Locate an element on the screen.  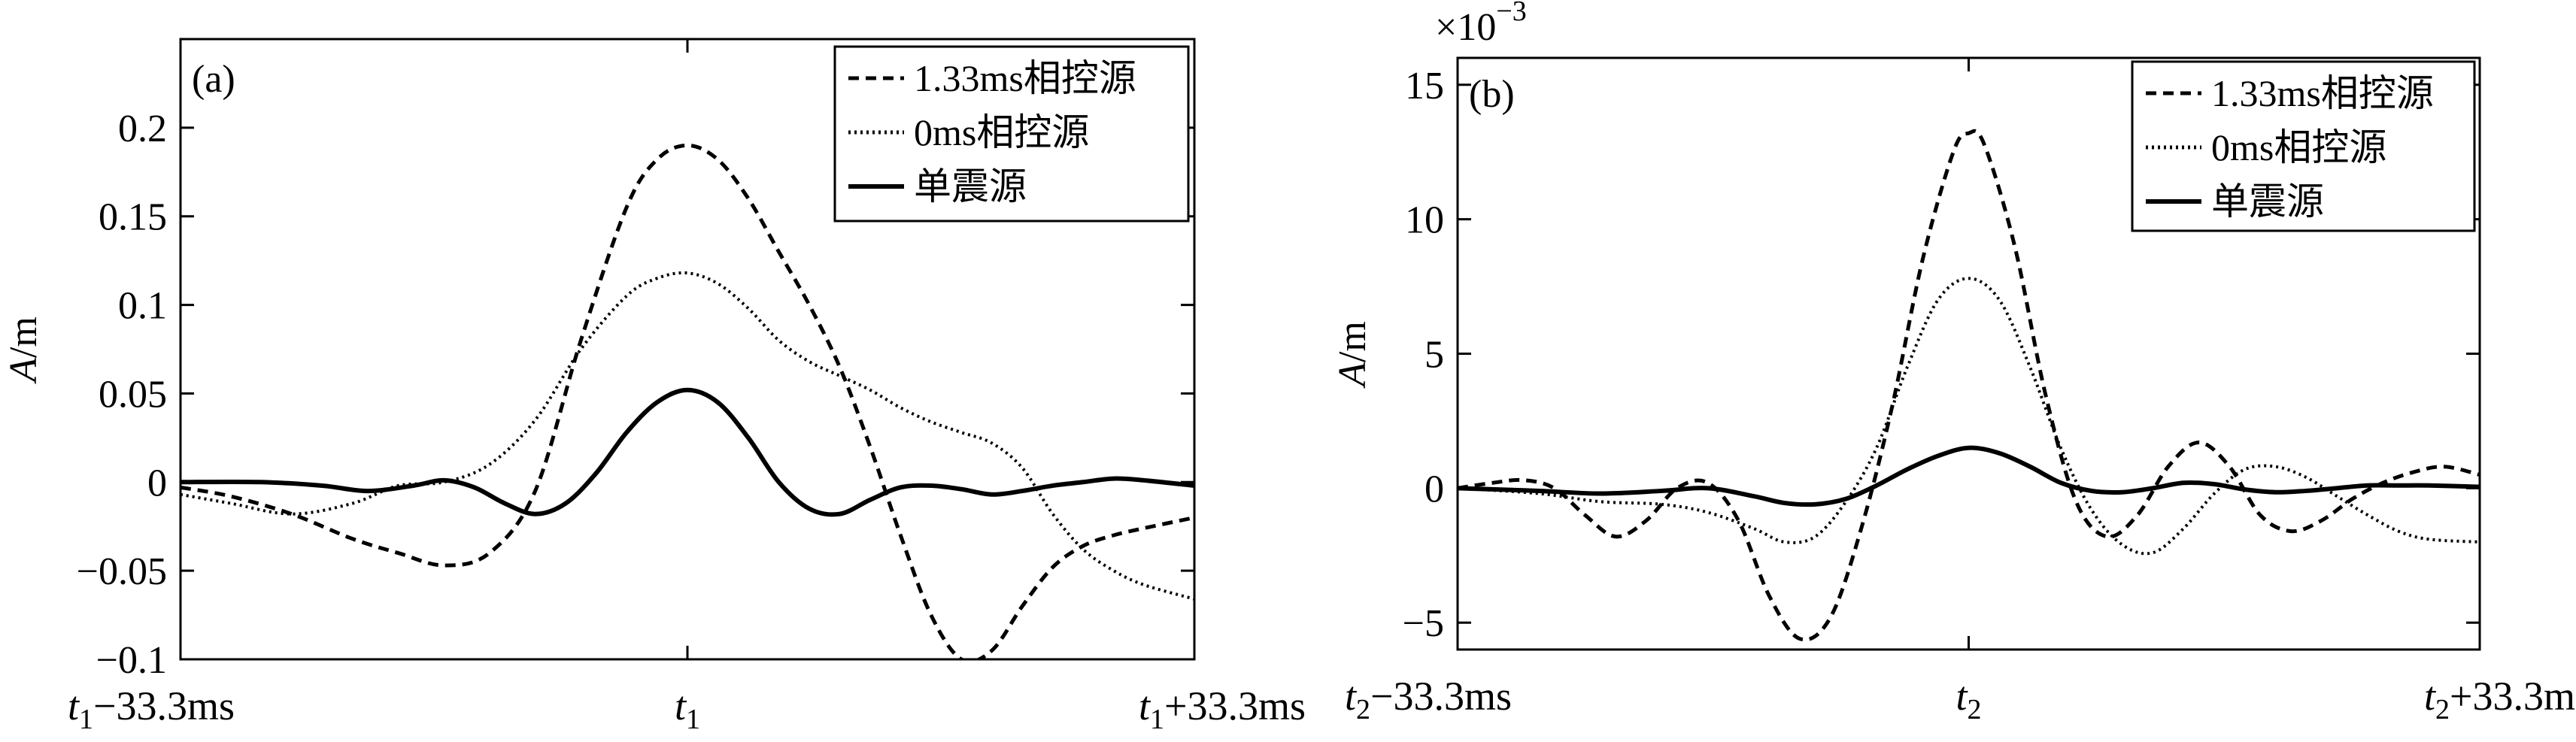
y-tick-label: 0.2 is located at coordinates (142, 129).